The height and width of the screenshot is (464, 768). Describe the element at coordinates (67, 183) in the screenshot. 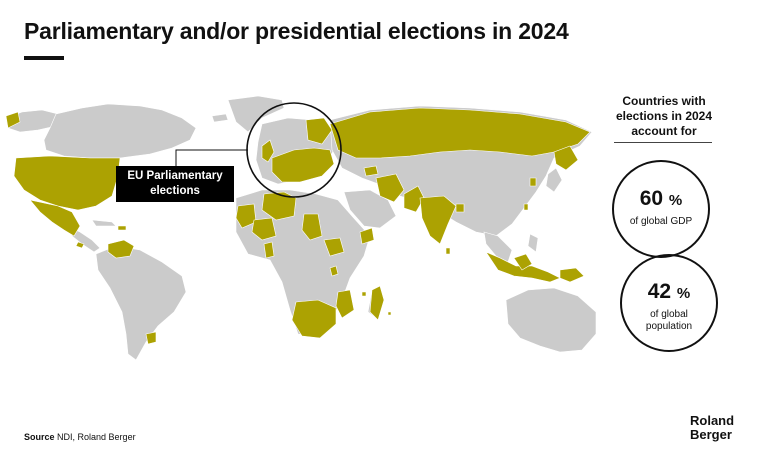

I see `country-usa` at that location.